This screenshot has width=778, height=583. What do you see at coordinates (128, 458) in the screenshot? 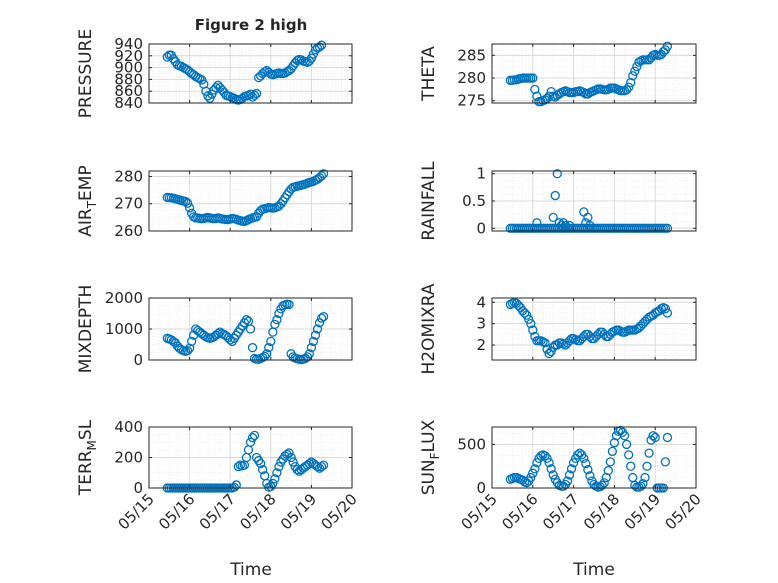
I see `y-tick-label: 200` at bounding box center [128, 458].